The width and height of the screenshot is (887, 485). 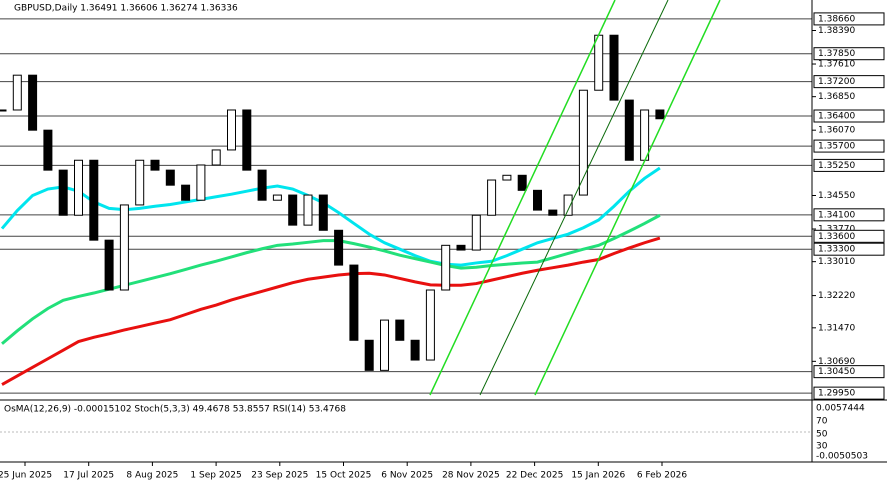 What do you see at coordinates (836, 19) in the screenshot?
I see `y-tick-label: 1.38660` at bounding box center [836, 19].